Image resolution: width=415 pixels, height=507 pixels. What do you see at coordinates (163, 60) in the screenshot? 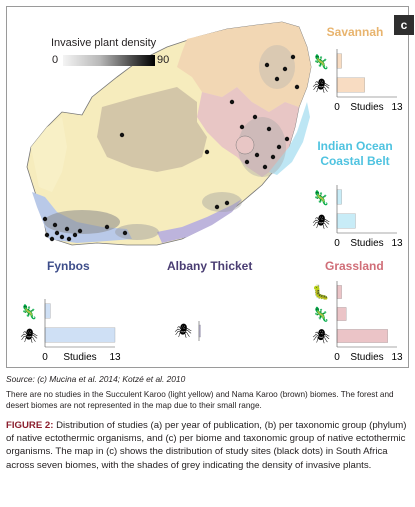
I see `legend-max: 90` at bounding box center [163, 60].